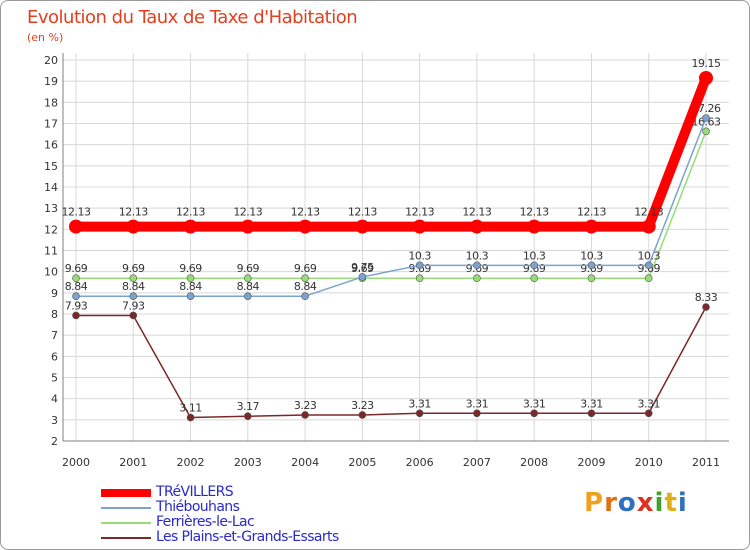  What do you see at coordinates (76, 305) in the screenshot?
I see `data-label: 7.93` at bounding box center [76, 305].